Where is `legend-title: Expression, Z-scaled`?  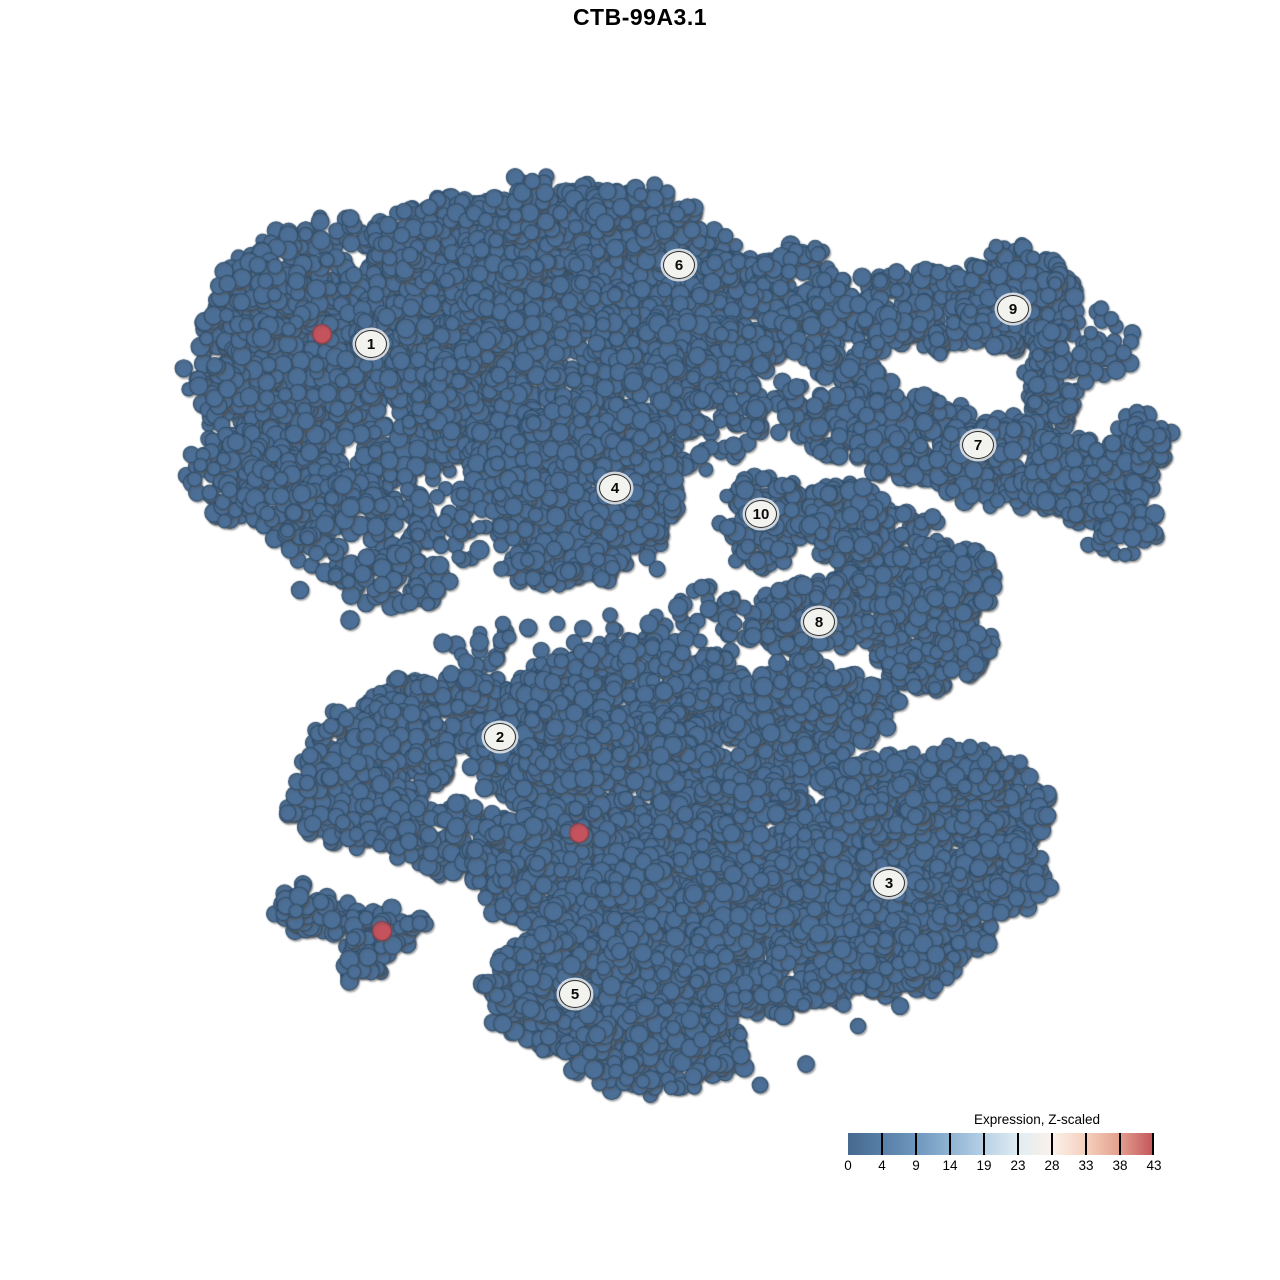 legend-title: Expression, Z-scaled is located at coordinates (1037, 1119).